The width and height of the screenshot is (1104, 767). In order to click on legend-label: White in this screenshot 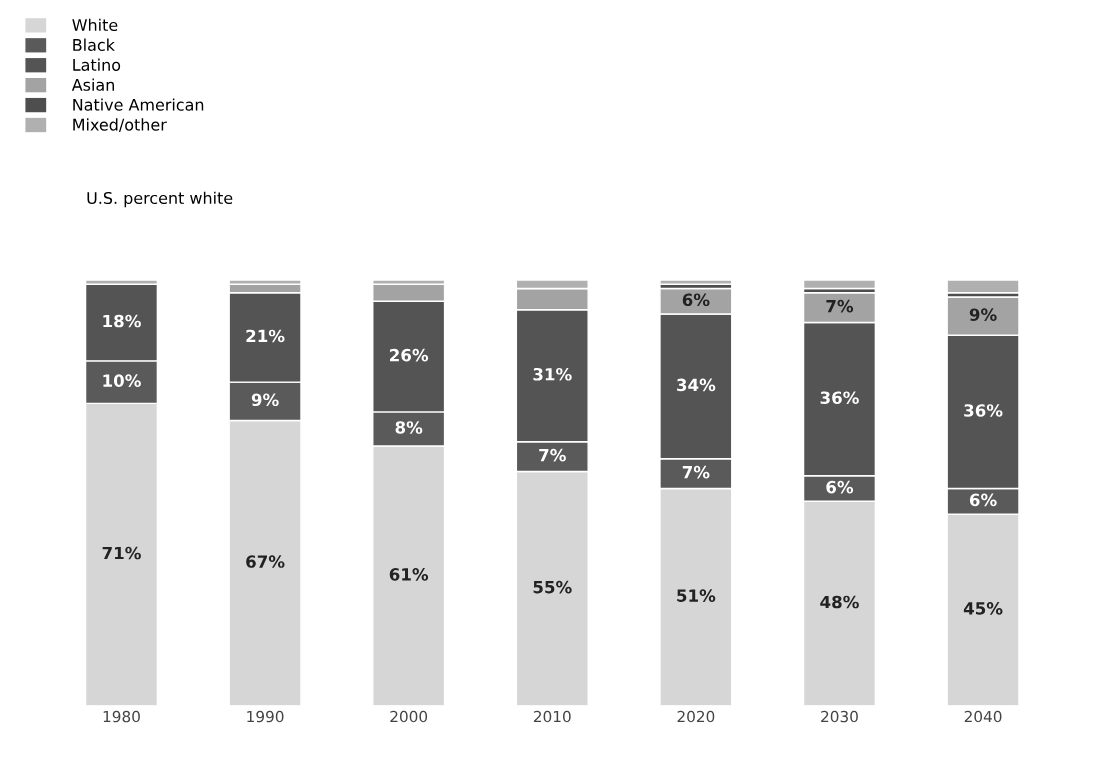, I will do `click(95, 25)`.